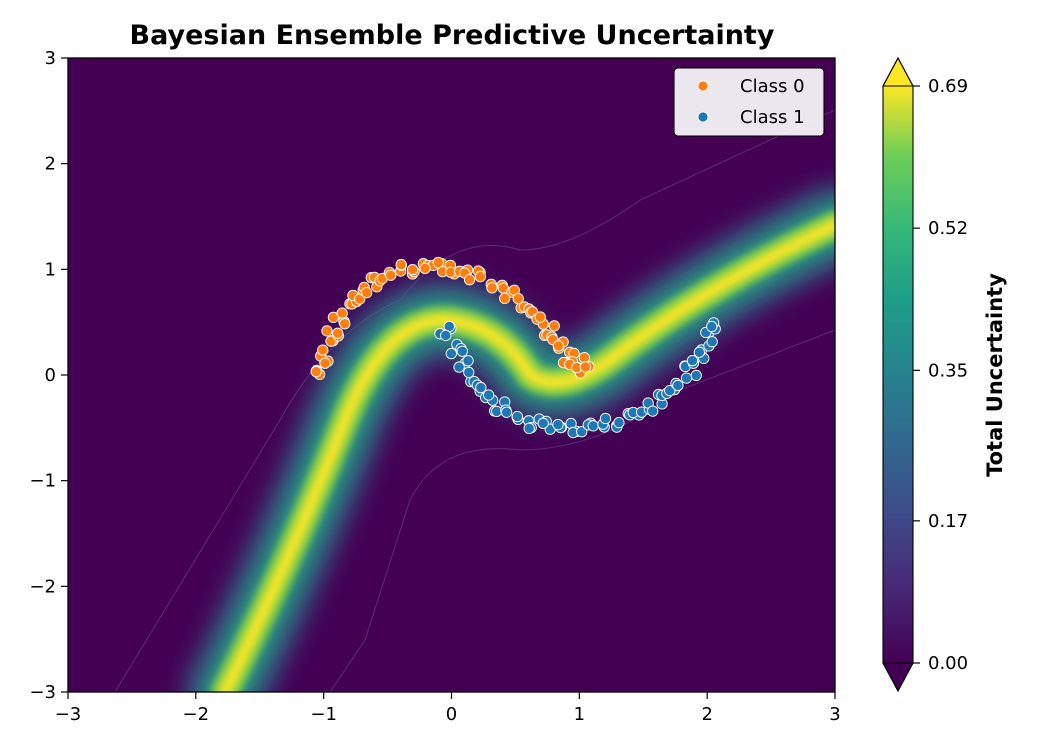  Describe the element at coordinates (898, 677) in the screenshot. I see `colorbar-extend-min` at that location.